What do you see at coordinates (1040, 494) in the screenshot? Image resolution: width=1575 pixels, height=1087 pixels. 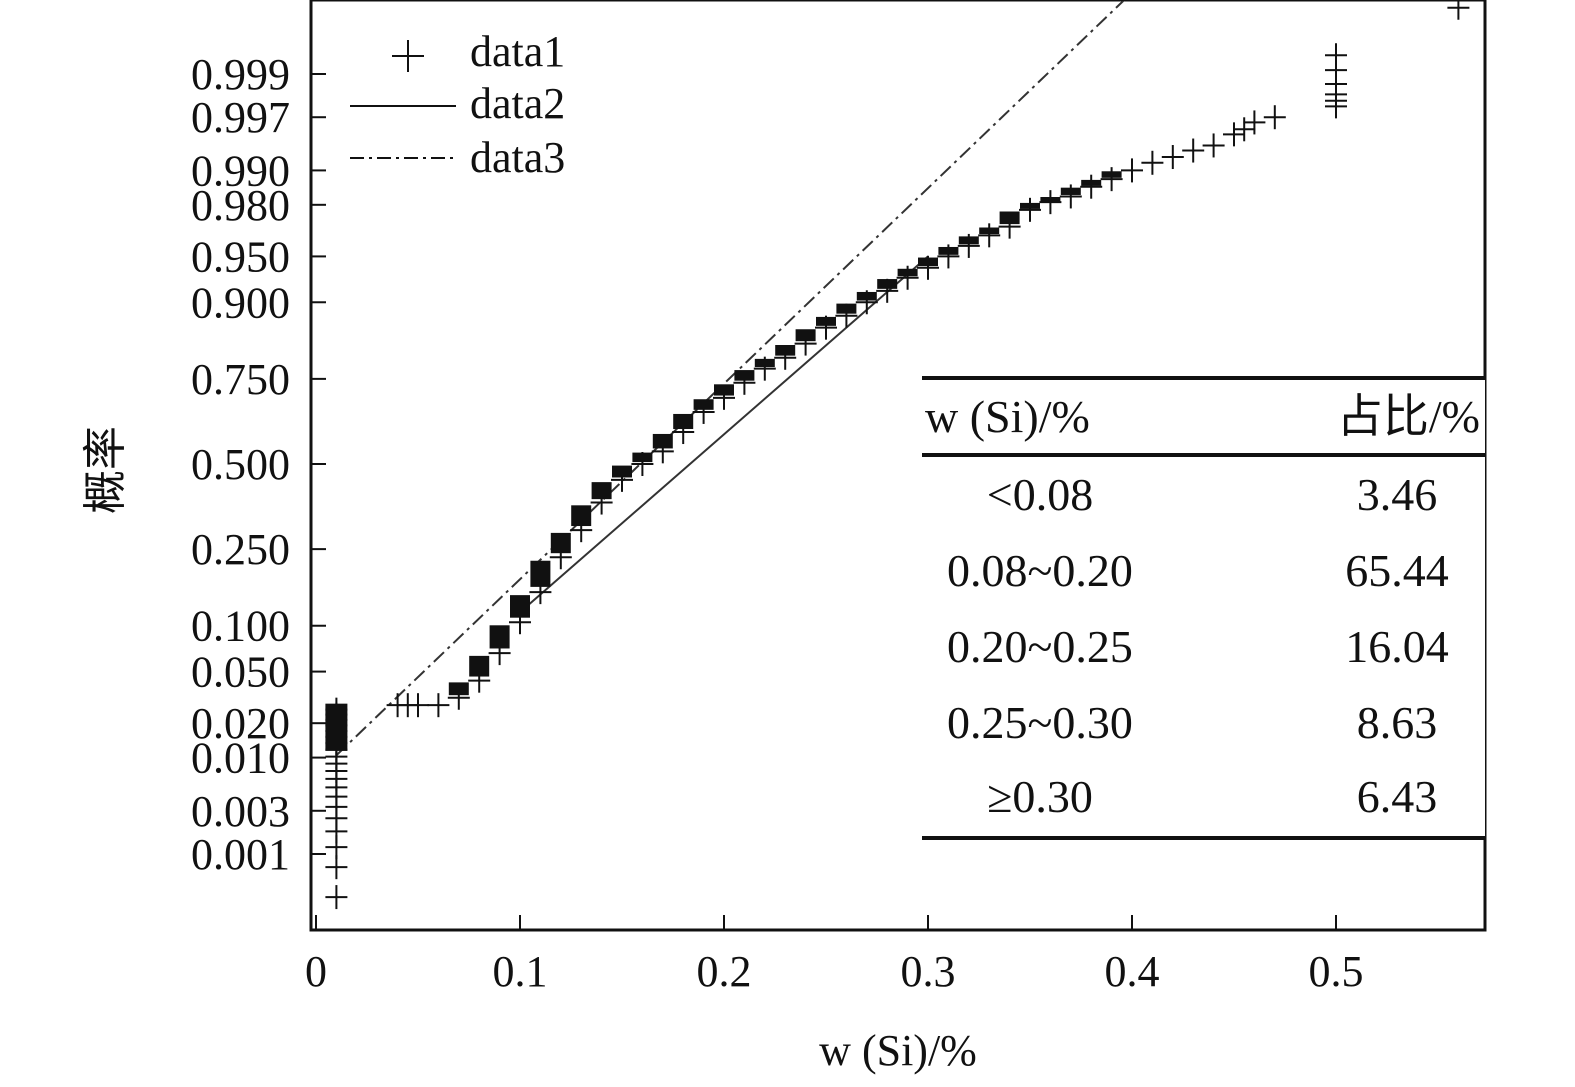 I see `table-cell-range: <0.08` at bounding box center [1040, 494].